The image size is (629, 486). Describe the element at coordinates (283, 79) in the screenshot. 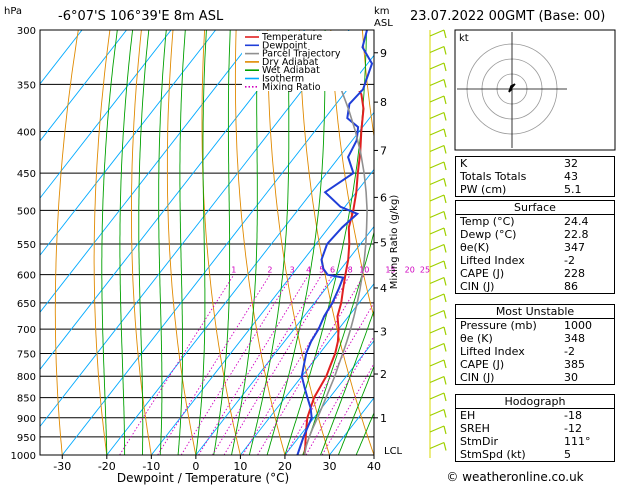

I see `legend-label: Isotherm` at that location.